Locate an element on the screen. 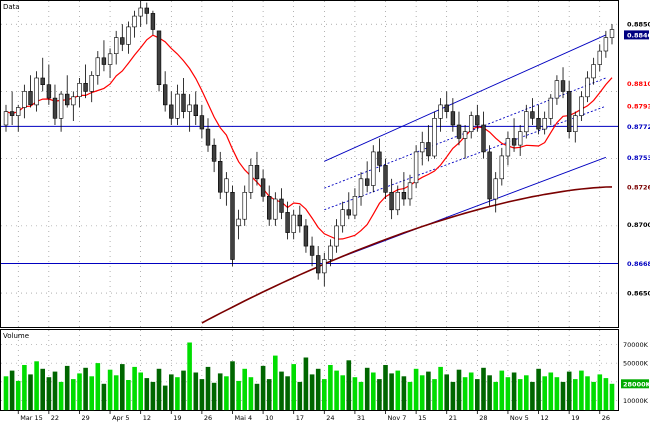 The height and width of the screenshot is (427, 650). x-axis-tick-label: 21 is located at coordinates (453, 418).